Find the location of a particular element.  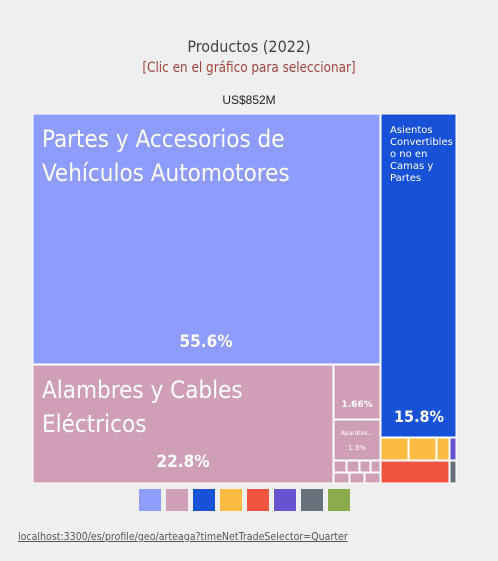

tile-label-asientos: Asientos Convertibles o no en Camas y Partes is located at coordinates (421, 154).